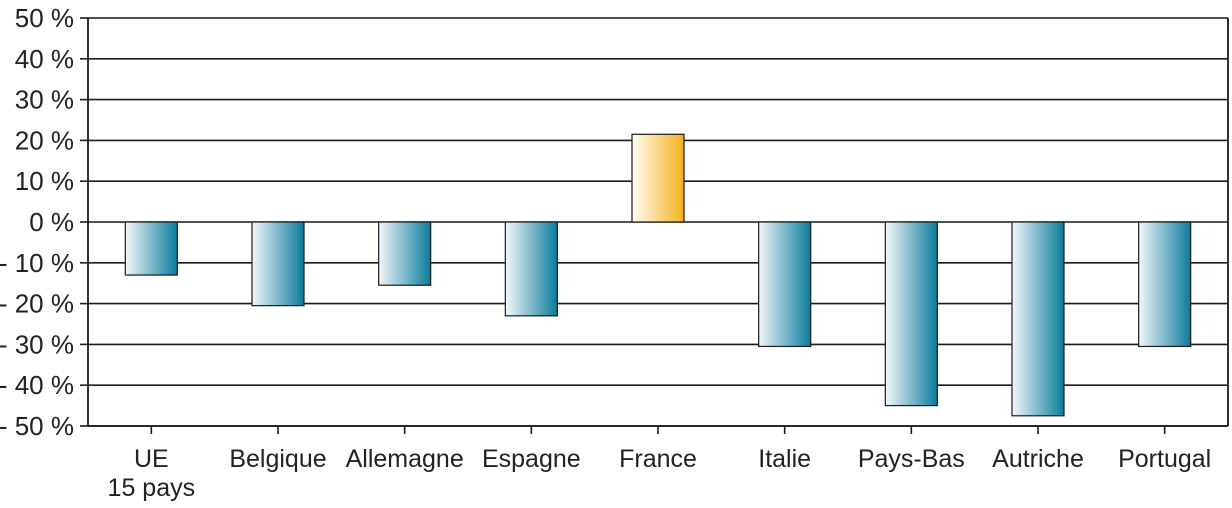 This screenshot has width=1232, height=508. I want to click on x-tick-label: 15 pays, so click(152, 488).